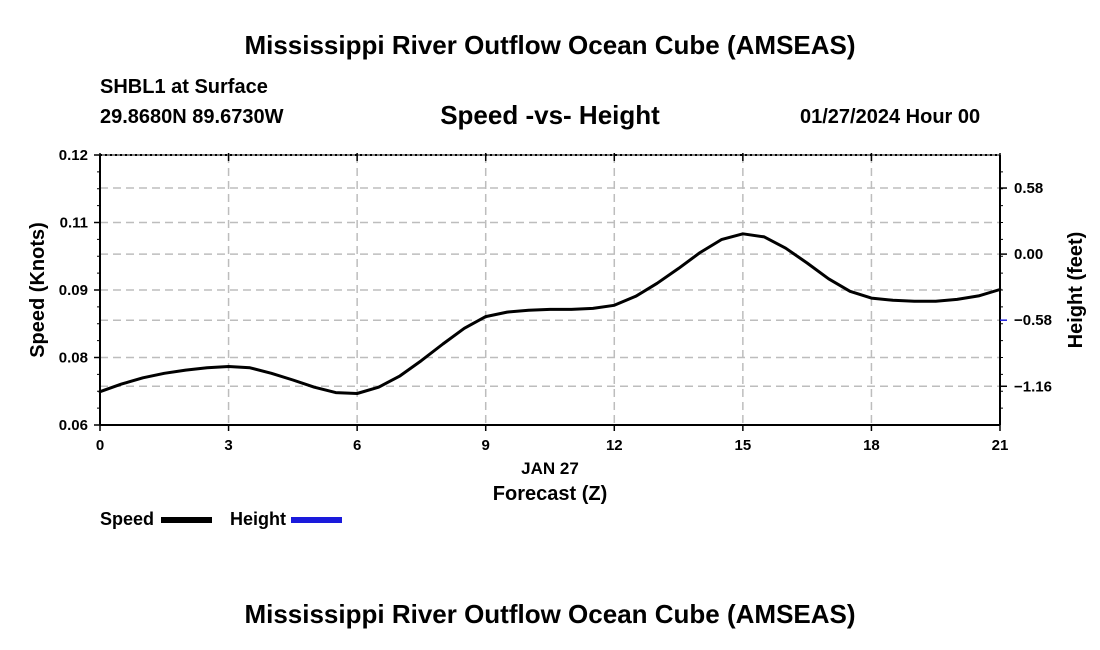 This screenshot has width=1100, height=650. What do you see at coordinates (1000, 445) in the screenshot?
I see `x-tick-label: 21` at bounding box center [1000, 445].